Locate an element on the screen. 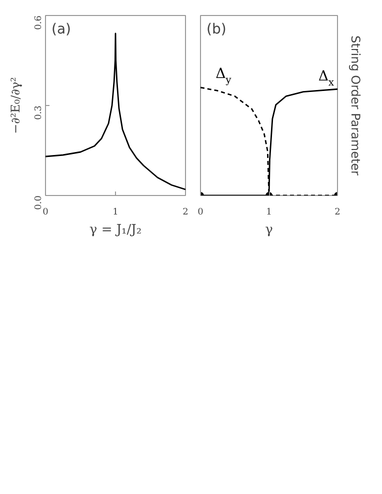  y-tick-label: 0.0 is located at coordinates (39, 202).